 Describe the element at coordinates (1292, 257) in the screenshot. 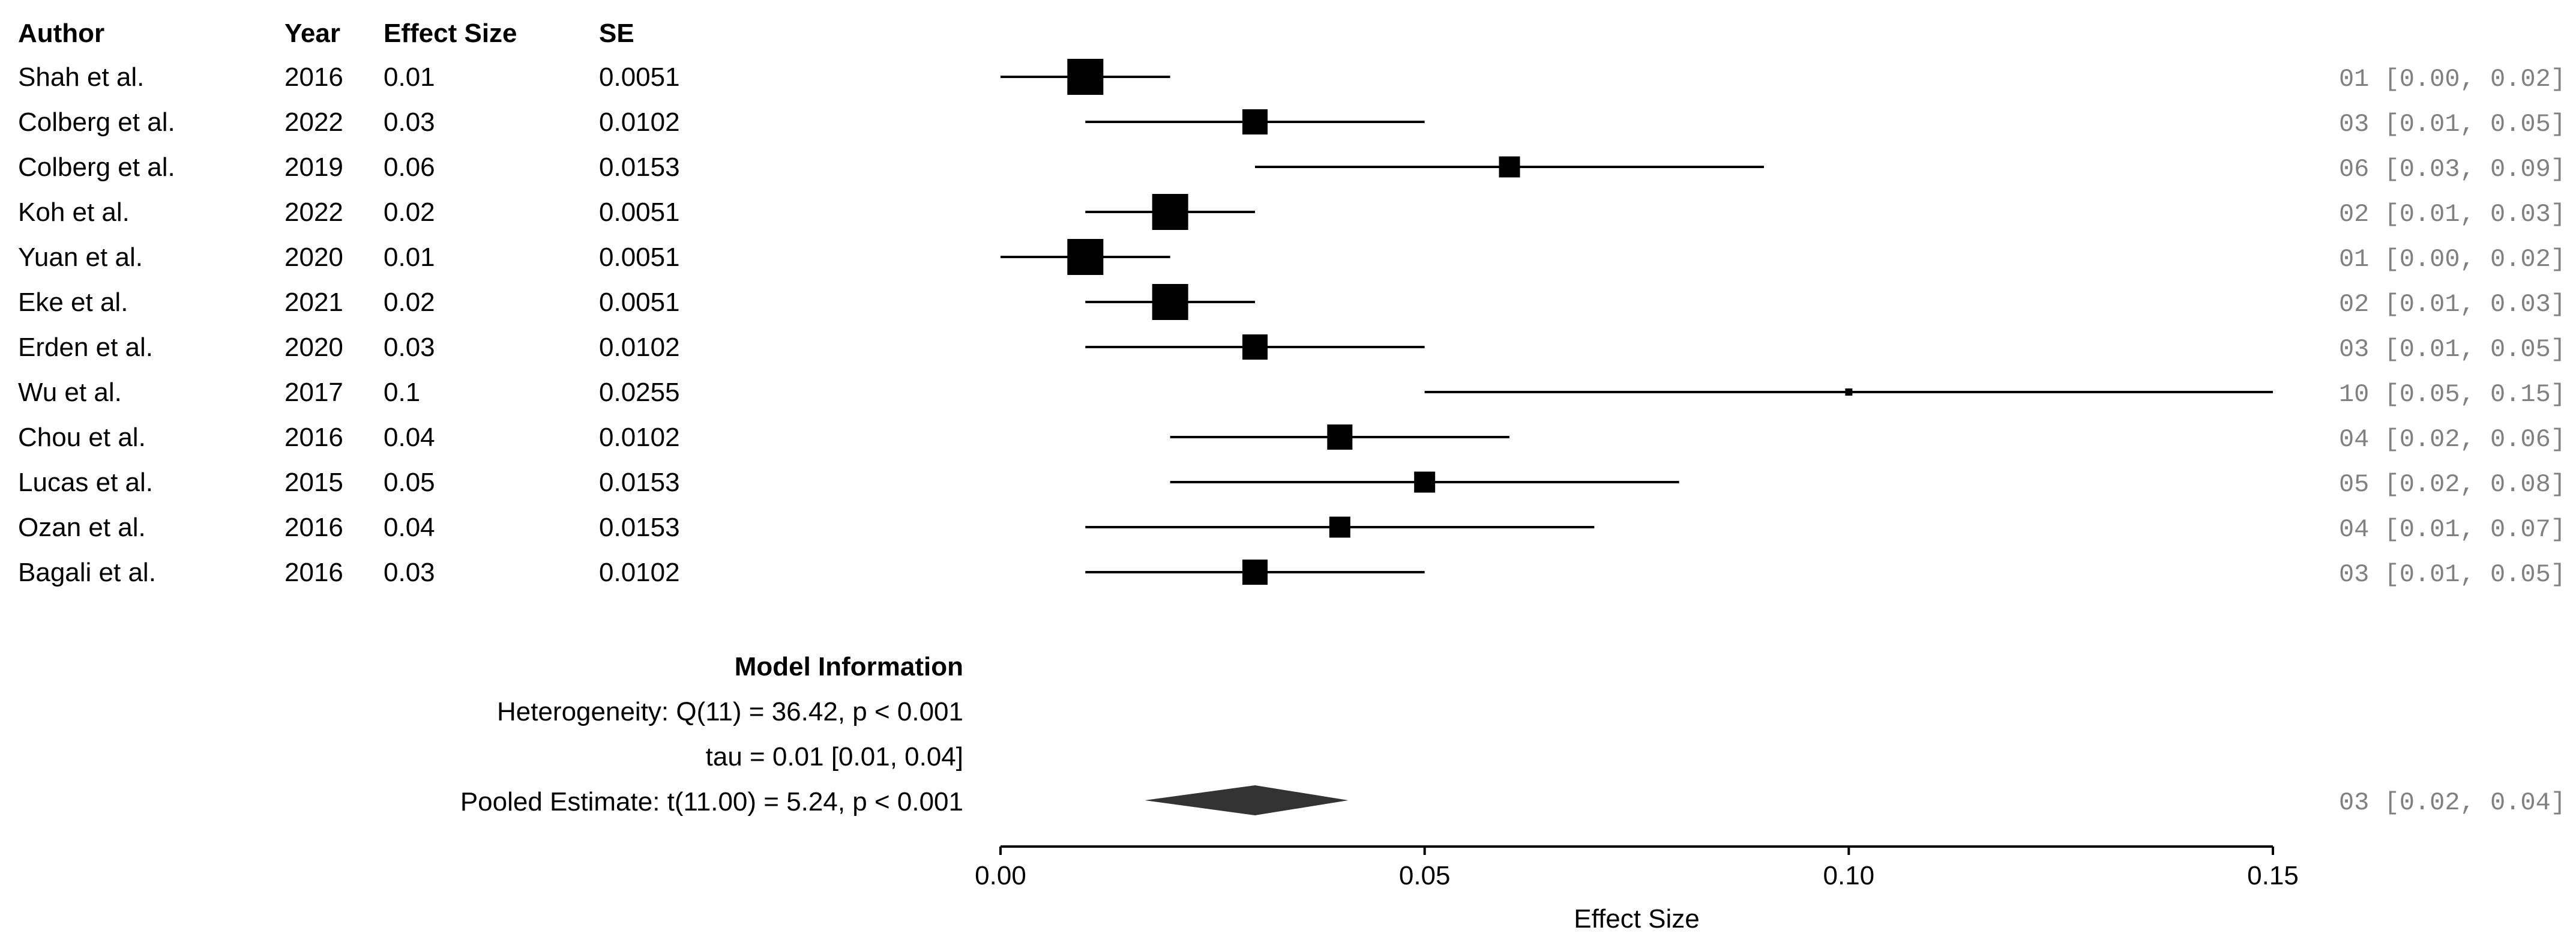

I see `study-row: Yuan et al. 2020 0.01 0.0051 01 [0.00, 0.02]` at that location.